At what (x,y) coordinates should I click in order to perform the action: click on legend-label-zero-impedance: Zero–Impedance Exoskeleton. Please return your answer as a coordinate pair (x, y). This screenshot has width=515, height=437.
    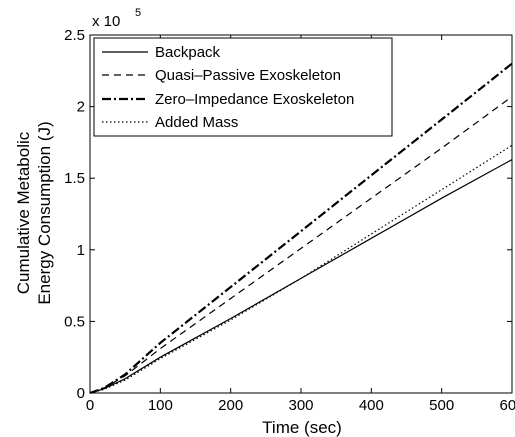
    Looking at the image, I should click on (254, 99).